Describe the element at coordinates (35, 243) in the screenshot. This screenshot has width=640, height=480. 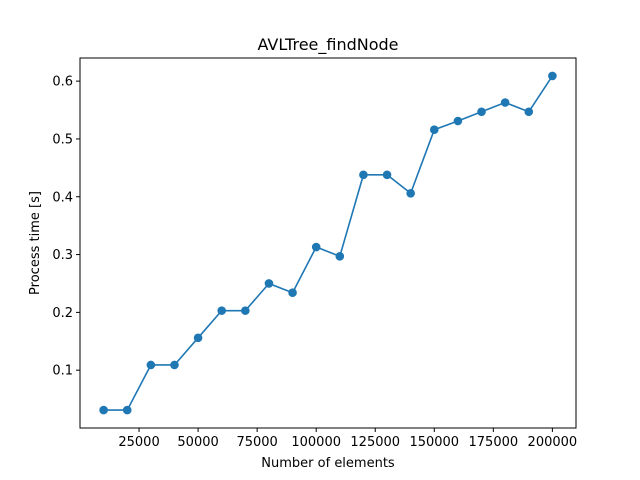
I see `y-axis-label: Process time [s]` at that location.